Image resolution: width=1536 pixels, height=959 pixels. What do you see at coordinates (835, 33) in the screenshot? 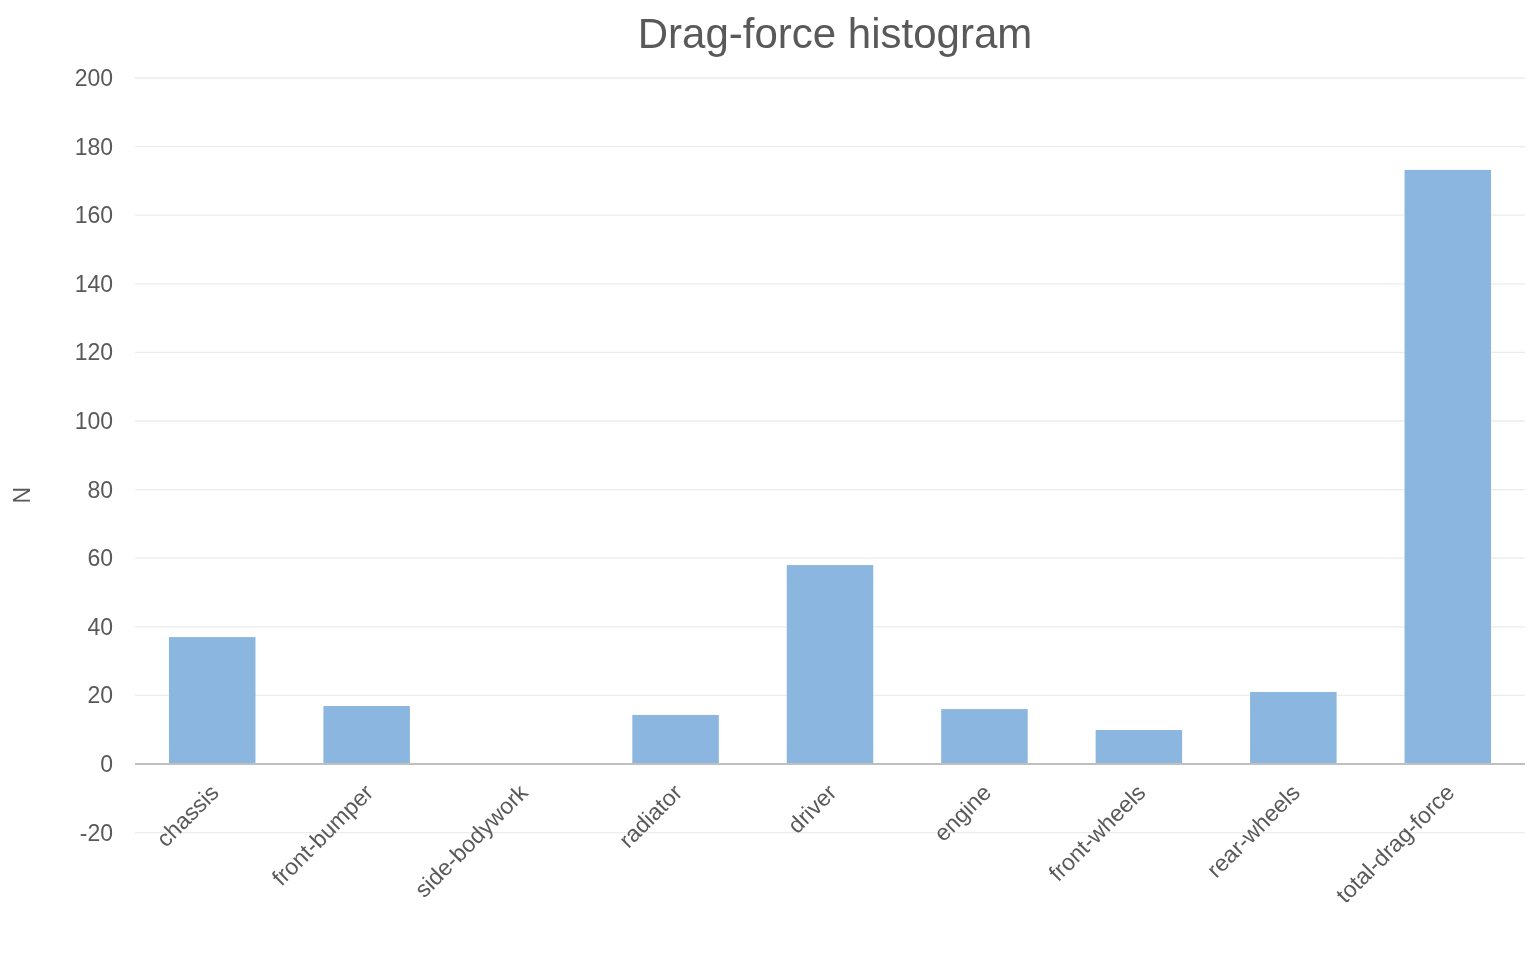
I see `chart-title: Drag-force histogram` at bounding box center [835, 33].